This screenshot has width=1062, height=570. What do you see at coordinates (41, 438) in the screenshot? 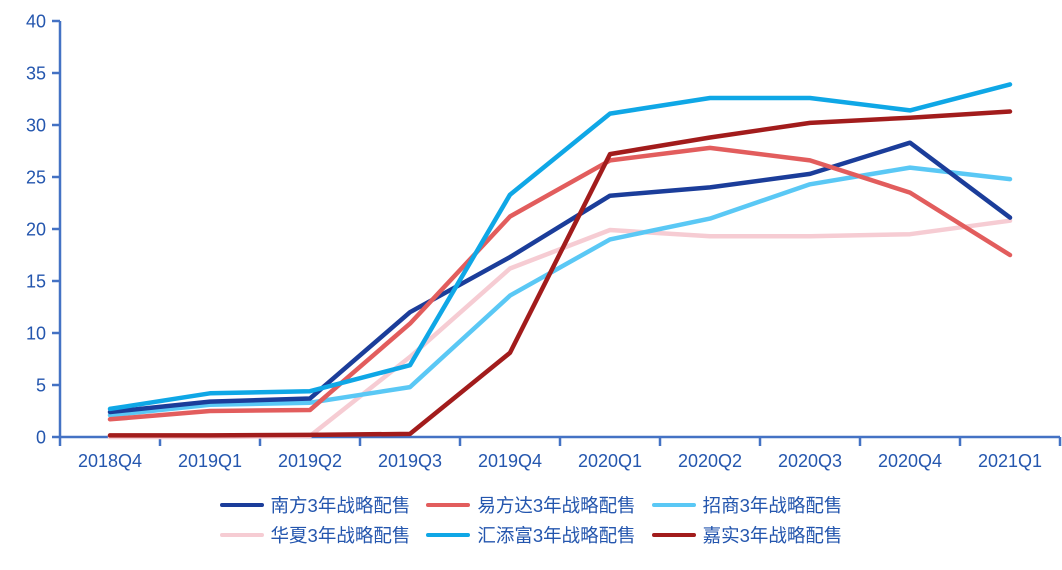
I see `y-tick-label: 0` at bounding box center [41, 438].